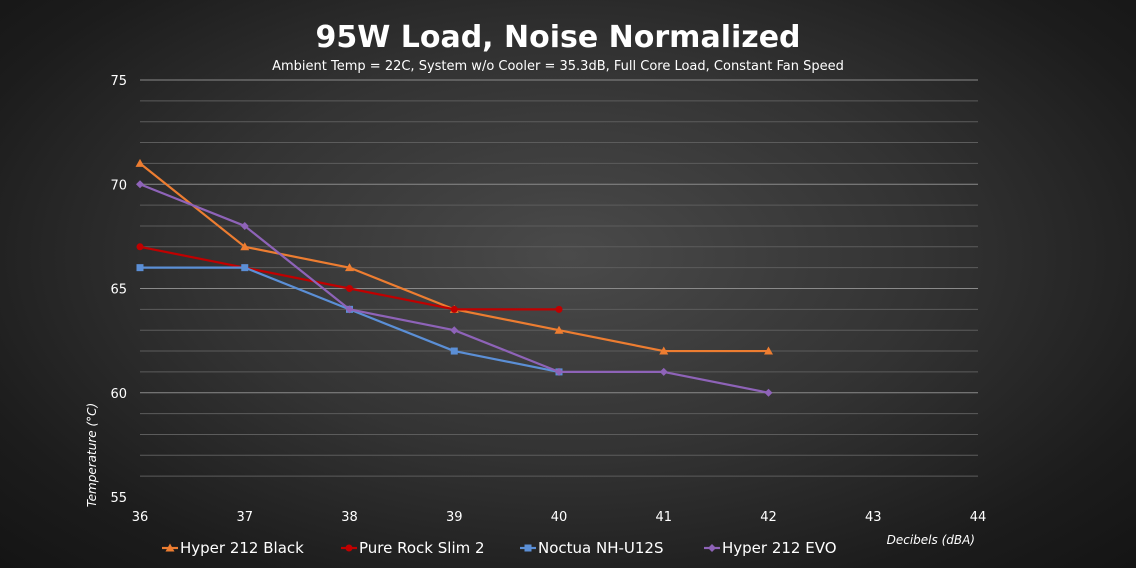  Describe the element at coordinates (768, 517) in the screenshot. I see `x-tick-label: 42` at that location.